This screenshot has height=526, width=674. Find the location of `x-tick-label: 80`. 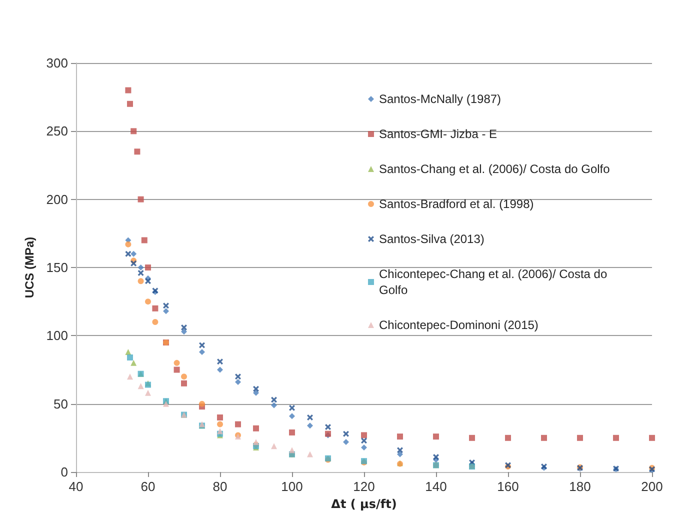

x-tick-label: 80 is located at coordinates (220, 486).